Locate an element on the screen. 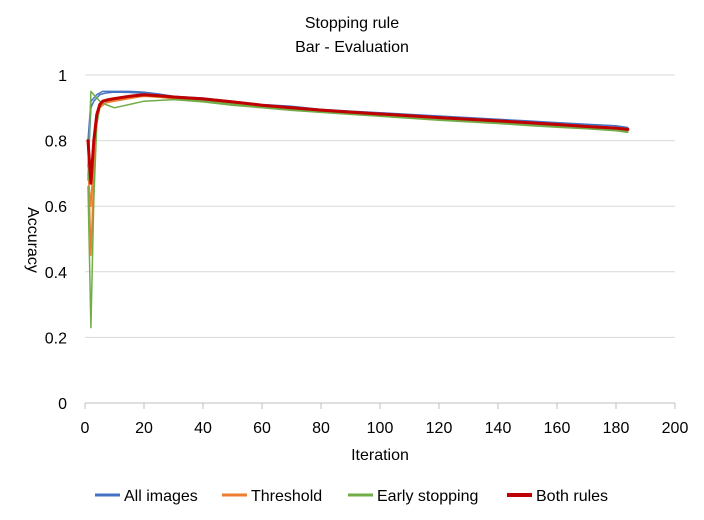  y-tick-label: 0 is located at coordinates (62, 404).